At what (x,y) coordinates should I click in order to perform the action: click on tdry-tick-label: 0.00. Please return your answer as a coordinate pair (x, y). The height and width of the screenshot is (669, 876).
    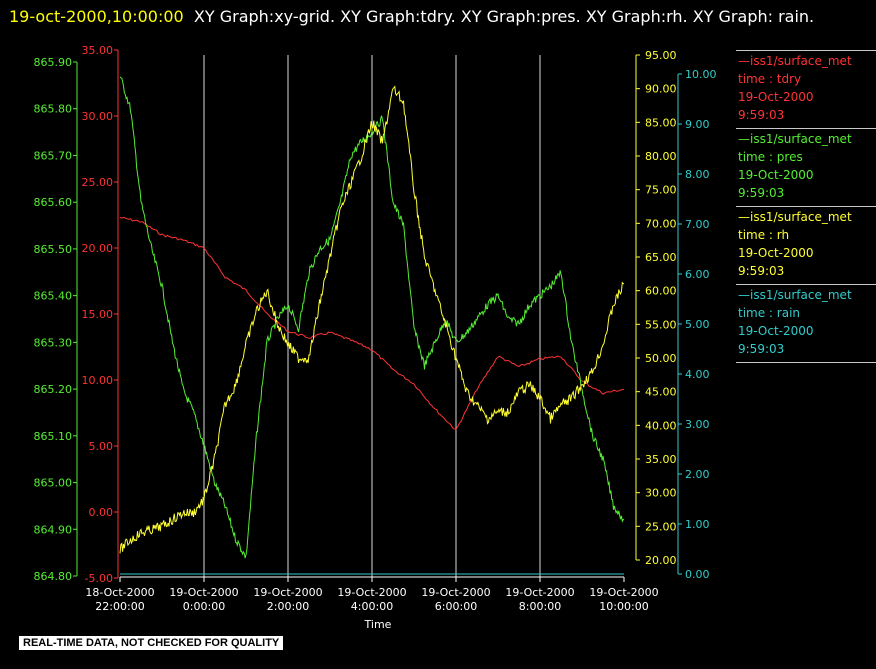
    Looking at the image, I should click on (101, 512).